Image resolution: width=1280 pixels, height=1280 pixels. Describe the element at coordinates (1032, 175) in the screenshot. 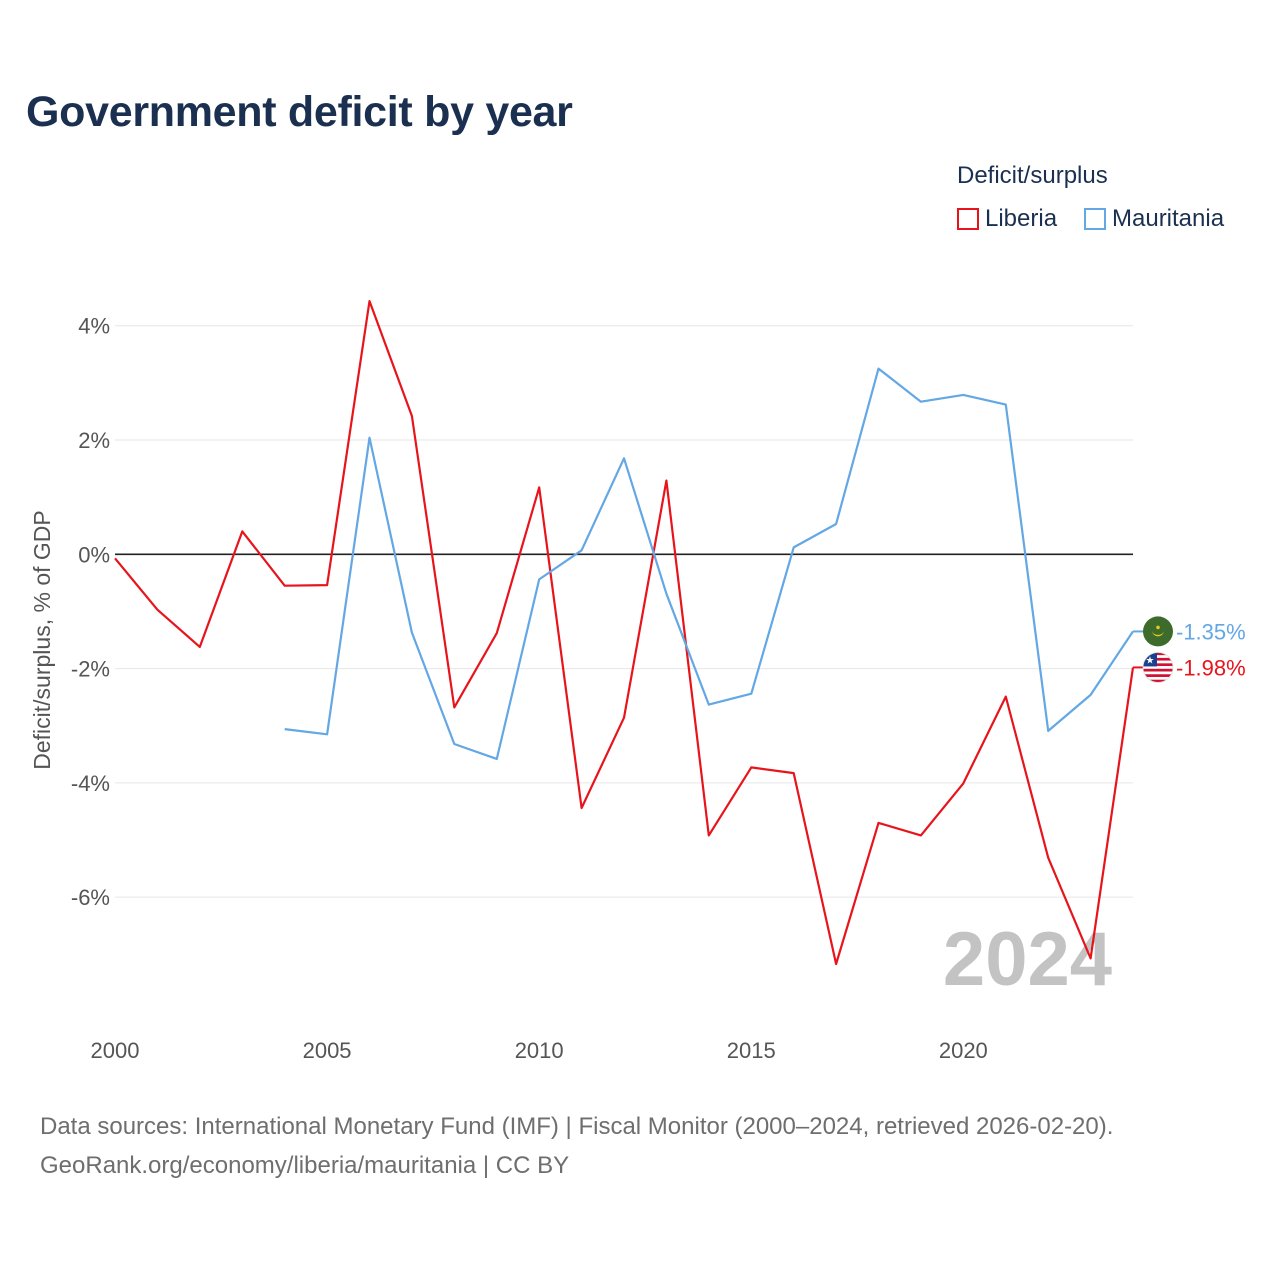

I see `legend-title: Deficit/surplus` at that location.